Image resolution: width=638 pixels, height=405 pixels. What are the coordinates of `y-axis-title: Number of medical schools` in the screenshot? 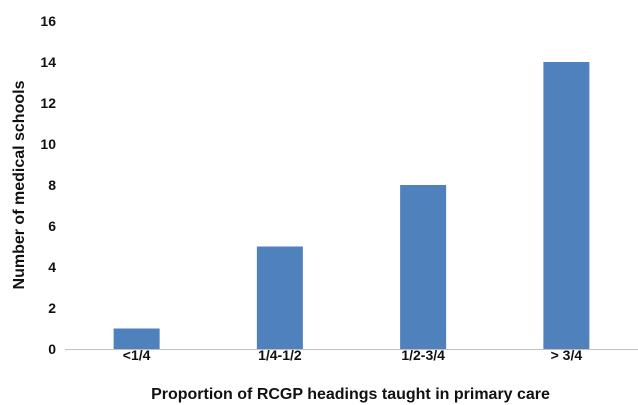 It's located at (19, 184).